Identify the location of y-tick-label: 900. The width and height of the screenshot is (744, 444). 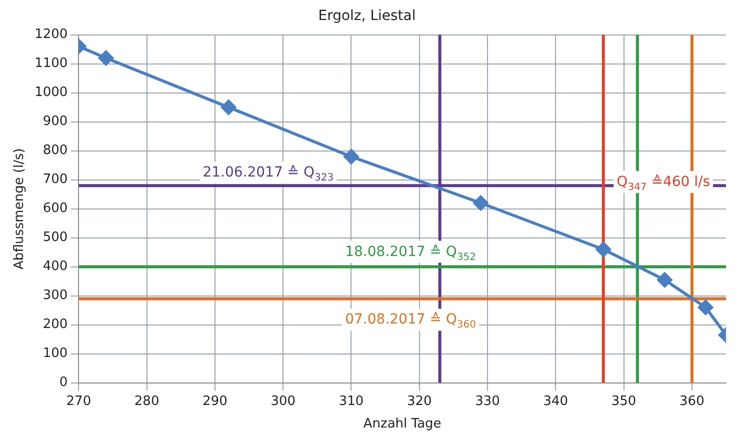
(55, 122).